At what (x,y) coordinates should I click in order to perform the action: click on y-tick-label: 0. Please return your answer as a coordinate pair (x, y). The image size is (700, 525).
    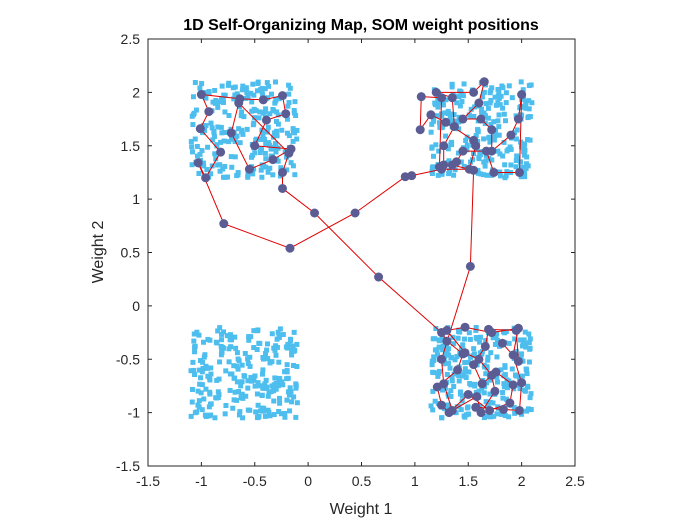
    Looking at the image, I should click on (136, 306).